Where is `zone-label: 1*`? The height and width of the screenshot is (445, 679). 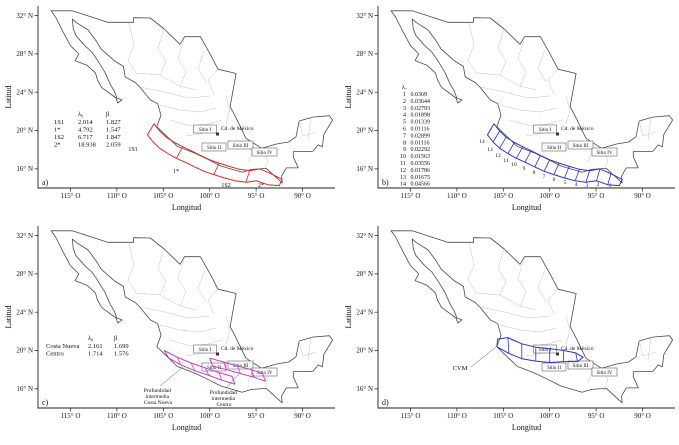
zone-label: 1* is located at coordinates (176, 172).